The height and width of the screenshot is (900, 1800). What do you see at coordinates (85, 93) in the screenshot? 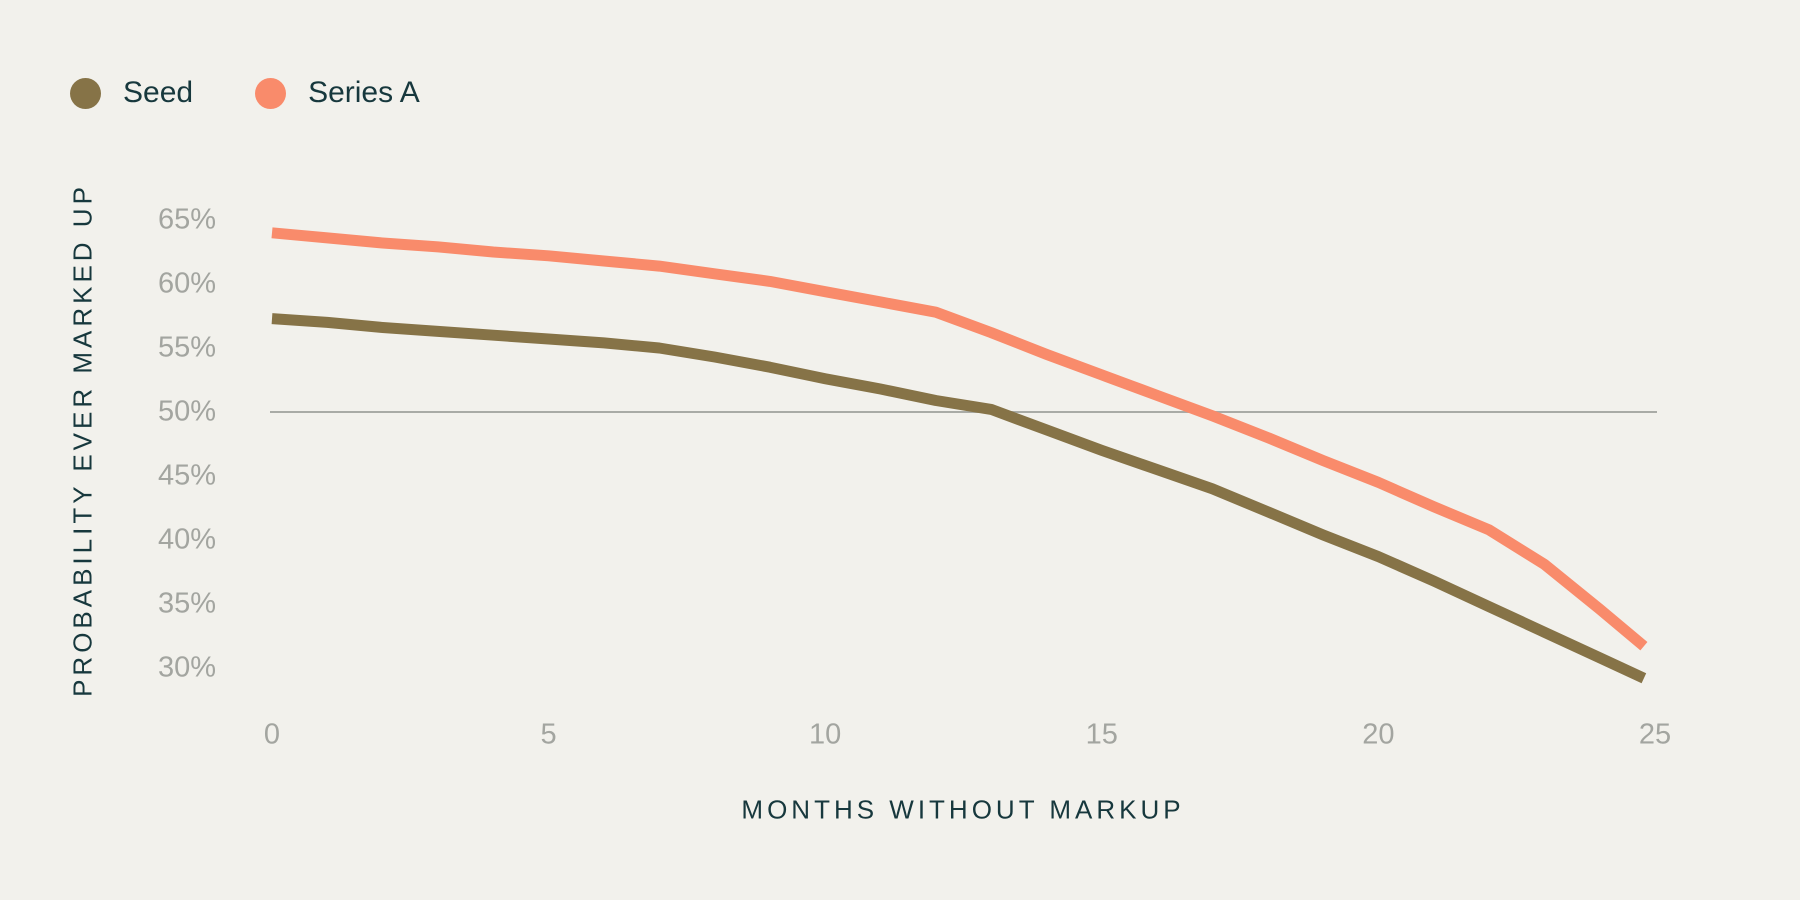
I see `seed-dot-icon` at bounding box center [85, 93].